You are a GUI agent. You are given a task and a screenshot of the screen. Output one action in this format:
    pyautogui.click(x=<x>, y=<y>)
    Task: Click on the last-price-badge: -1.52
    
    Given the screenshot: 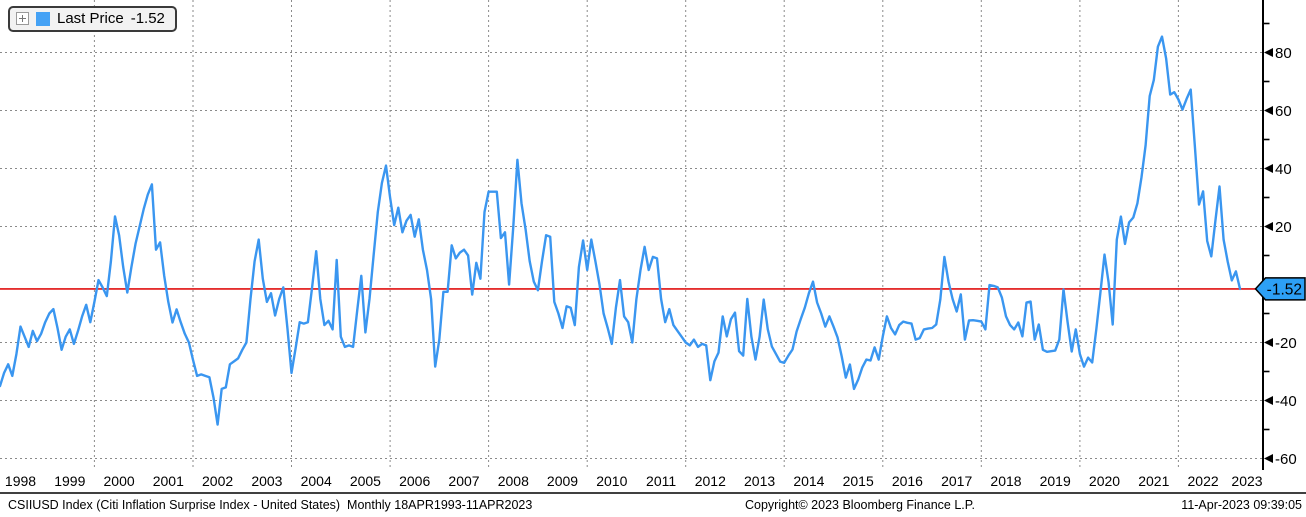 What is the action you would take?
    pyautogui.click(x=1280, y=289)
    